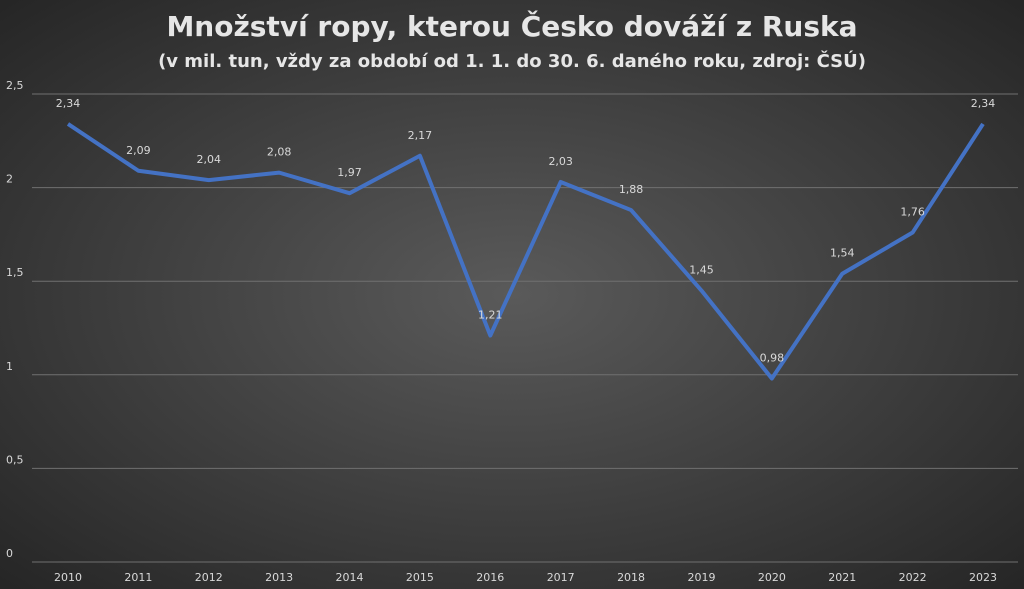 The height and width of the screenshot is (589, 1024). What do you see at coordinates (772, 358) in the screenshot?
I see `data-label: 0,98` at bounding box center [772, 358].